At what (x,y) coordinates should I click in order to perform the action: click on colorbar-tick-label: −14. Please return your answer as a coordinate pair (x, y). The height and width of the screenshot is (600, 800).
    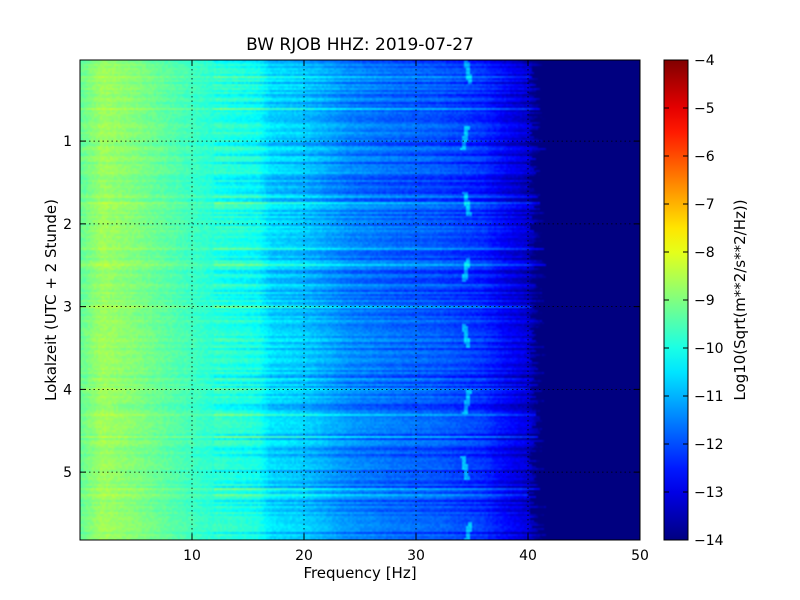
    Looking at the image, I should click on (709, 541).